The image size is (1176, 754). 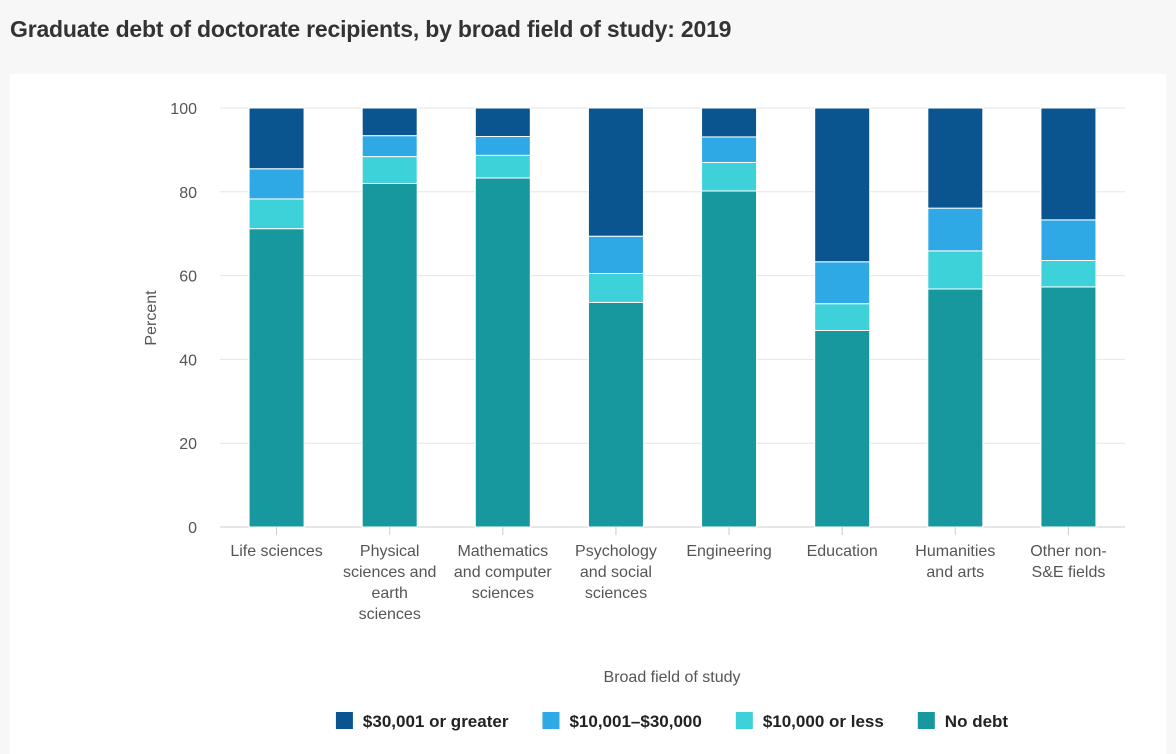 I want to click on x-tick-label: Other non- S&E fields, so click(x=1068, y=562).